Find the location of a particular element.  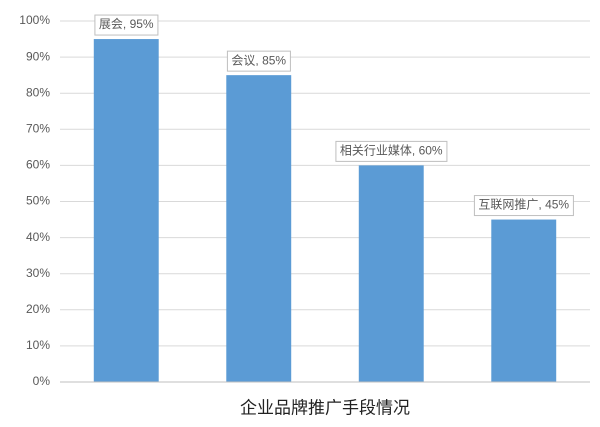

y-tick-label: 10% is located at coordinates (38, 345).